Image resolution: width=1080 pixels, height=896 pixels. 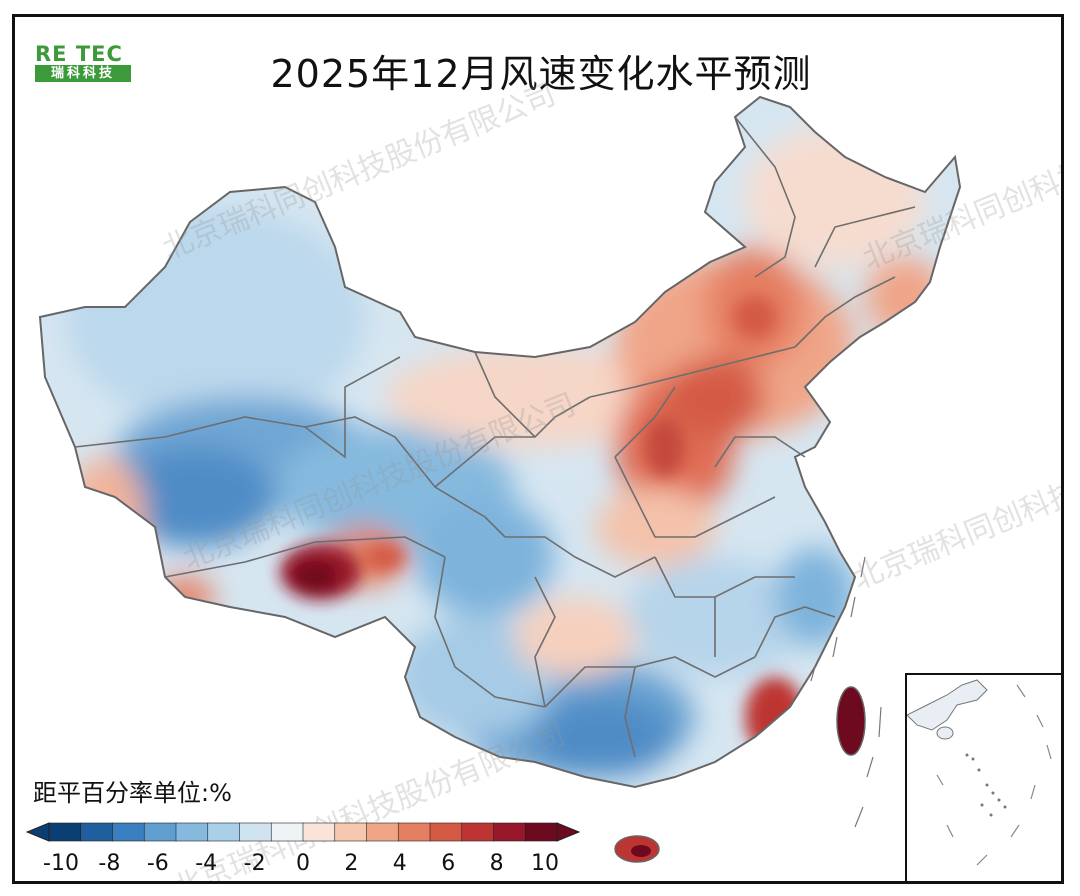 I want to click on colorbar-tick-label: -4, so click(x=206, y=863).